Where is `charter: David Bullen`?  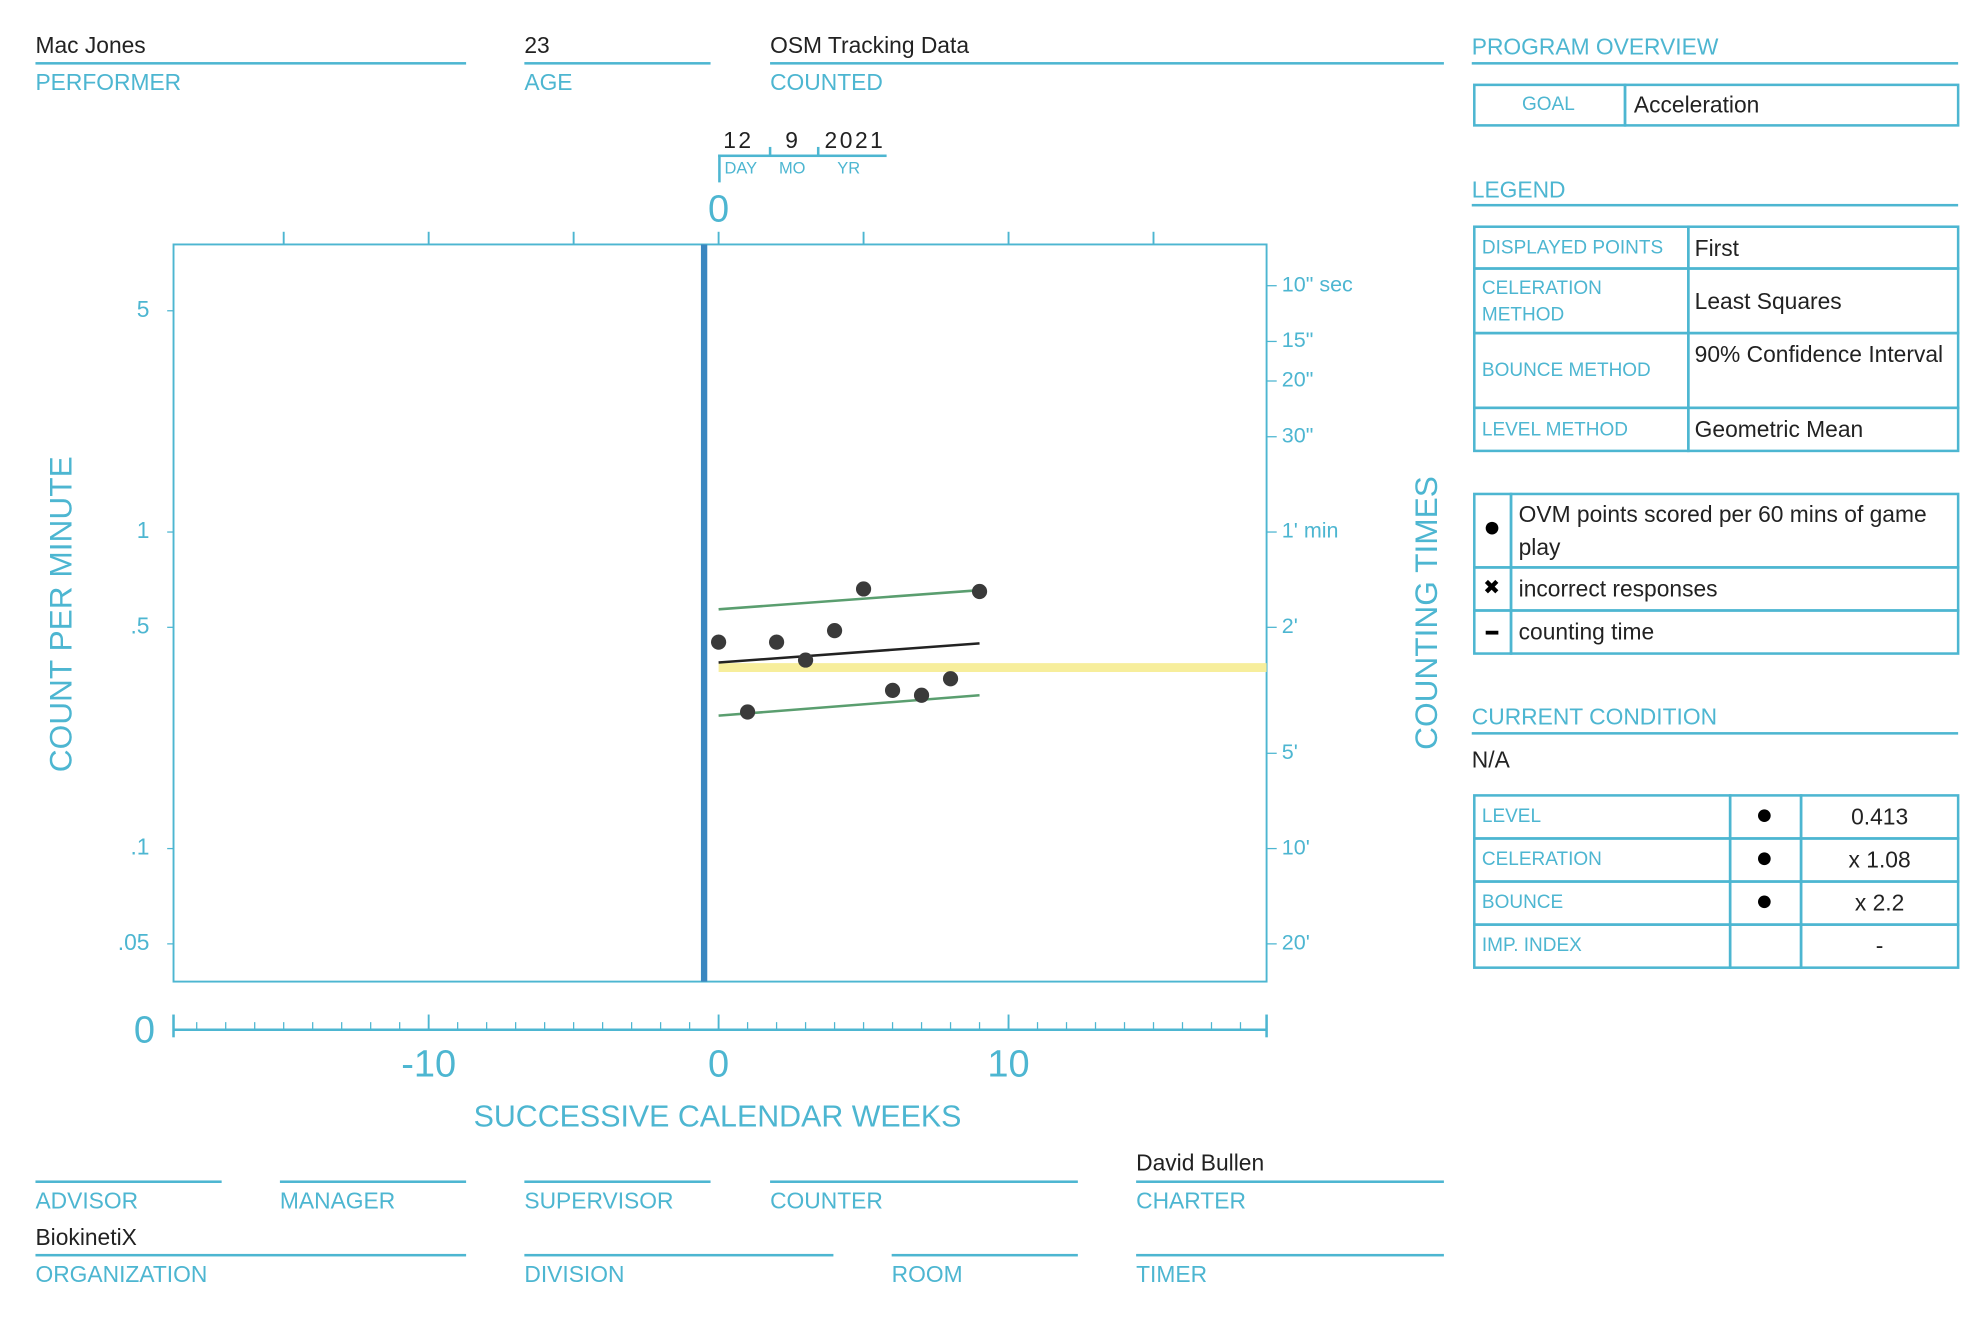
charter: David Bullen is located at coordinates (1200, 1163).